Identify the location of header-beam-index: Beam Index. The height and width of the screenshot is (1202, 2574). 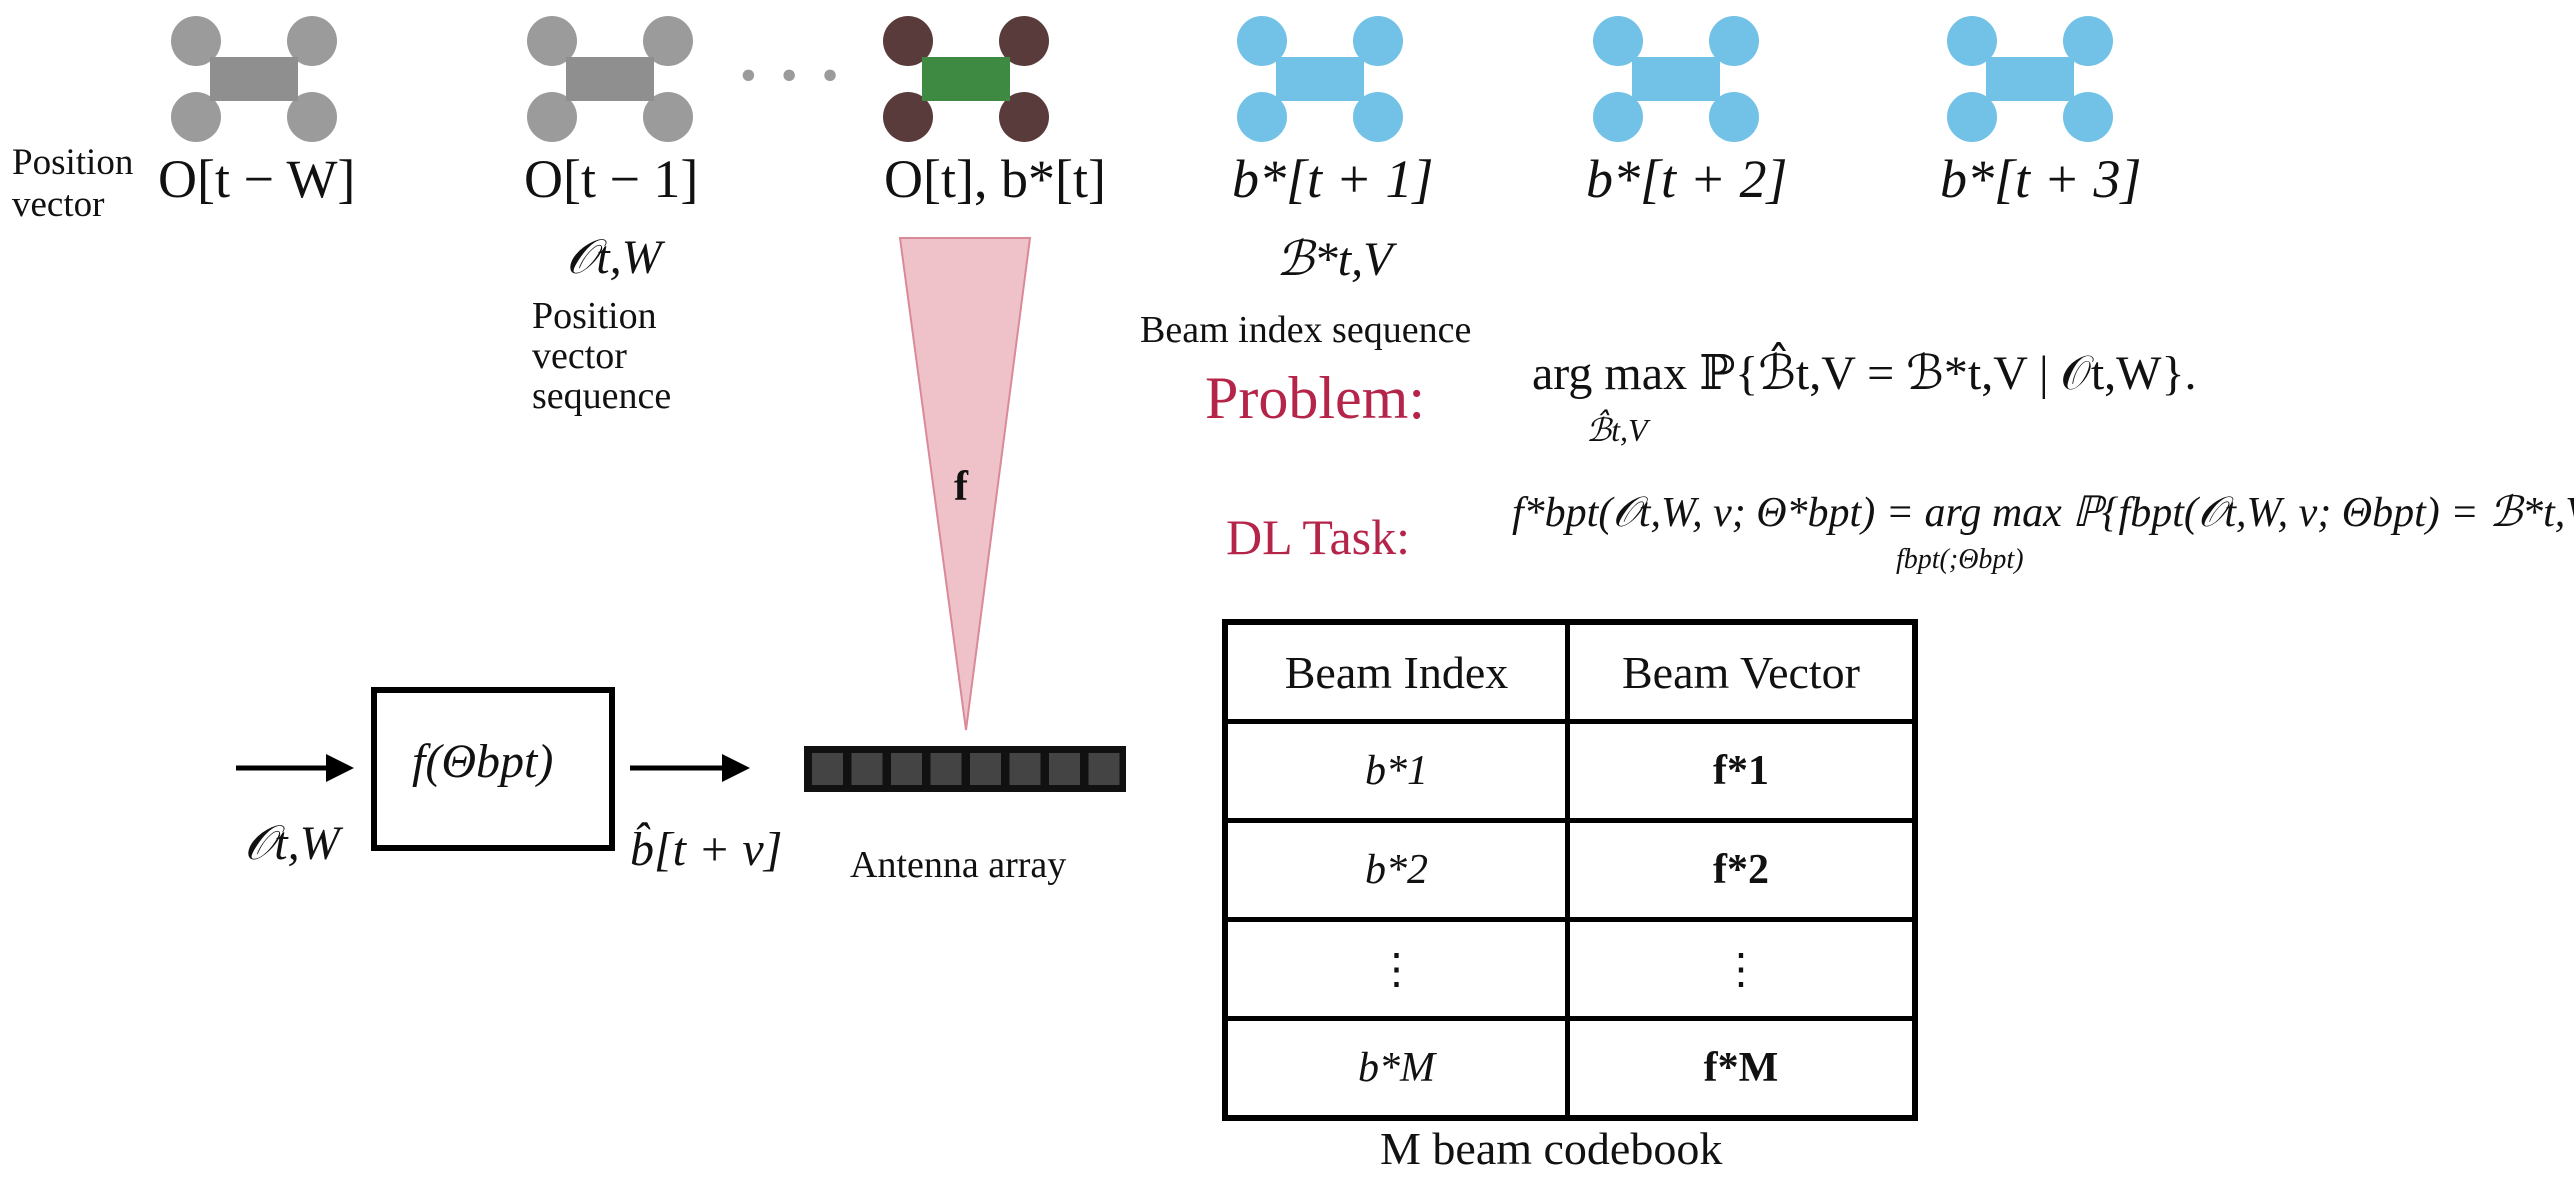
(1396, 671).